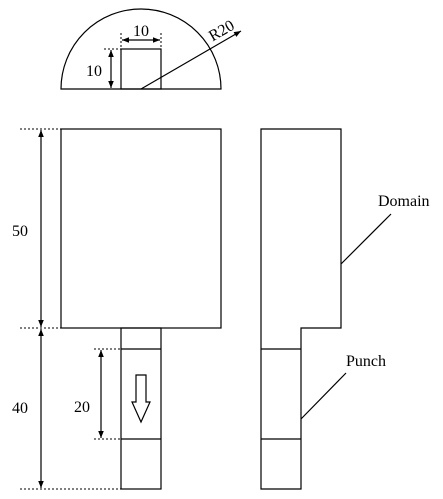 This screenshot has height=499, width=443. I want to click on punch-cross-section, so click(141, 69).